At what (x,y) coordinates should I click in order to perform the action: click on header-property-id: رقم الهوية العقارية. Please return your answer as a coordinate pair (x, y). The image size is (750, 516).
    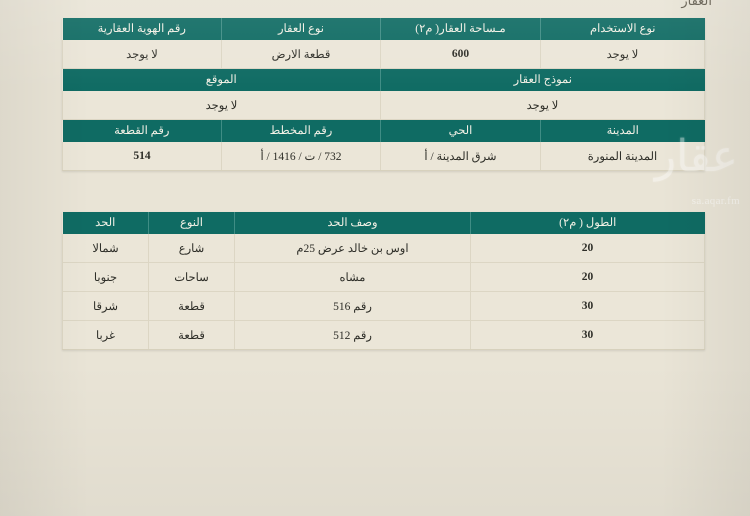
    Looking at the image, I should click on (142, 29).